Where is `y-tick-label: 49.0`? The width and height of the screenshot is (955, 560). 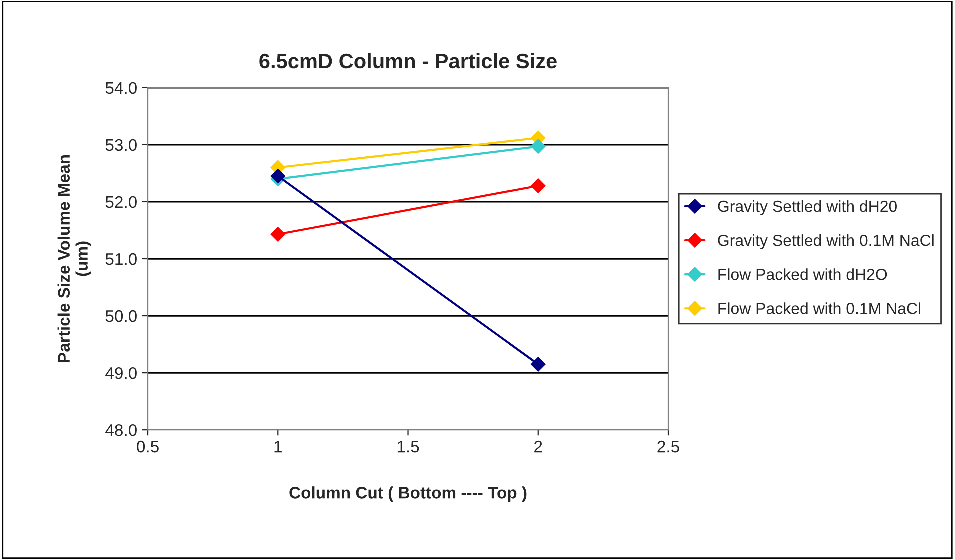
y-tick-label: 49.0 is located at coordinates (121, 373).